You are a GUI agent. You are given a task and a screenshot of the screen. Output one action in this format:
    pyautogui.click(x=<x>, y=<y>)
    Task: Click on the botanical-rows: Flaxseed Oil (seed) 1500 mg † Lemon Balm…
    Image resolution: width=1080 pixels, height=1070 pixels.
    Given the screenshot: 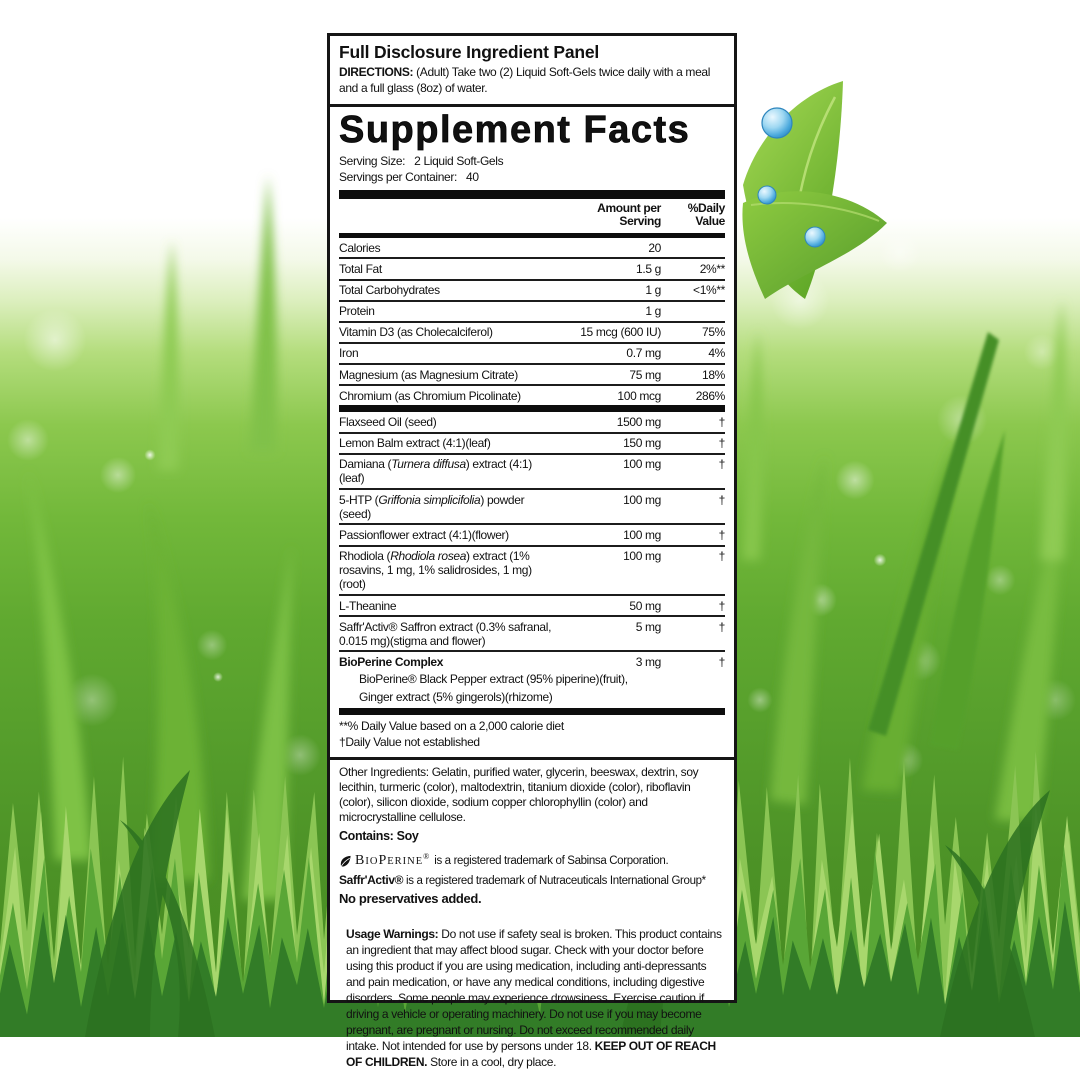 What is the action you would take?
    pyautogui.click(x=532, y=560)
    